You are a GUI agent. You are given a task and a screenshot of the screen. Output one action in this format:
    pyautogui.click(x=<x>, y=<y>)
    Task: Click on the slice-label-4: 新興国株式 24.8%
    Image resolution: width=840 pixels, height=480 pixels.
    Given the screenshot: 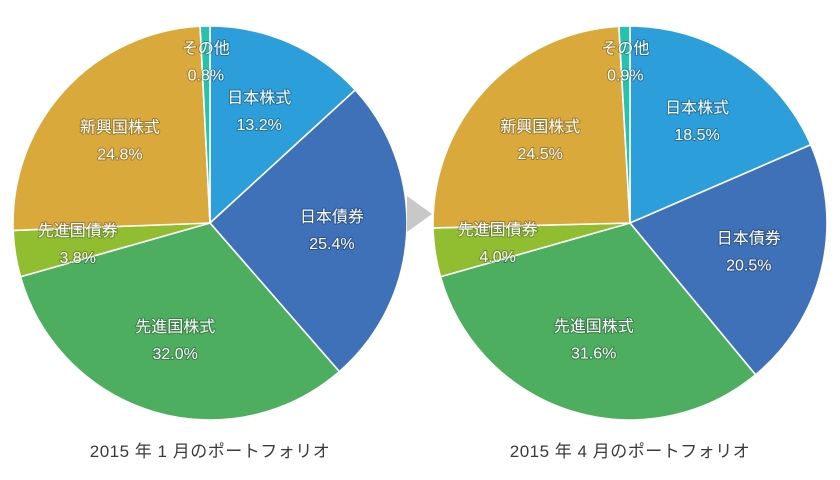 What is the action you would take?
    pyautogui.click(x=120, y=141)
    